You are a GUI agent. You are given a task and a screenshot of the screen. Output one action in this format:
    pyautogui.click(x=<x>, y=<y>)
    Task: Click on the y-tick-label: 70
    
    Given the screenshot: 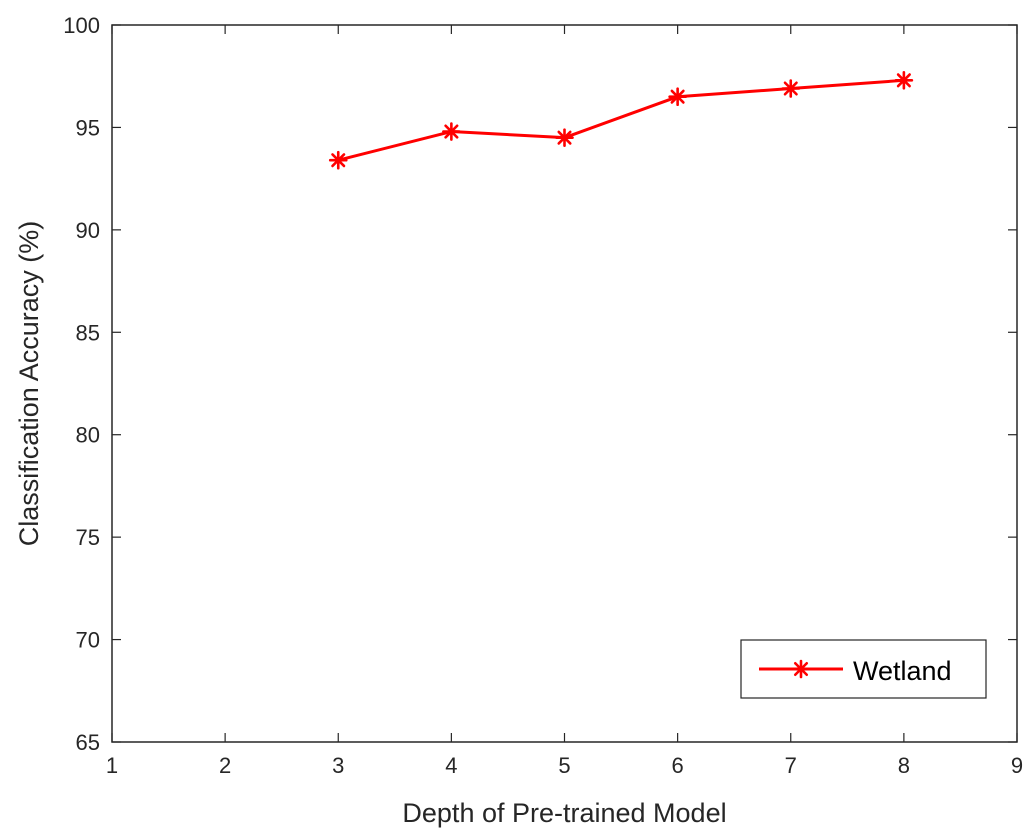 What is the action you would take?
    pyautogui.click(x=88, y=640)
    